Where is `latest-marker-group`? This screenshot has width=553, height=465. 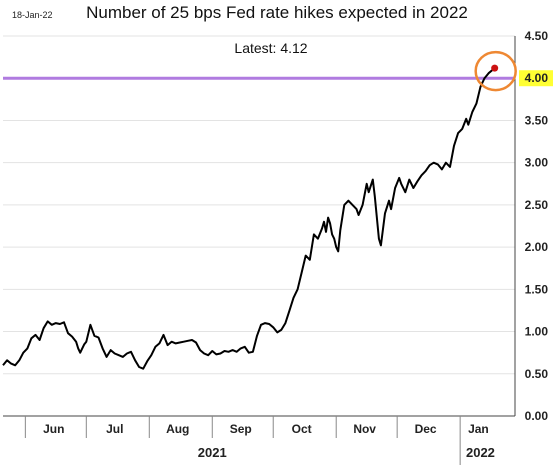 latest-marker-group is located at coordinates (495, 71).